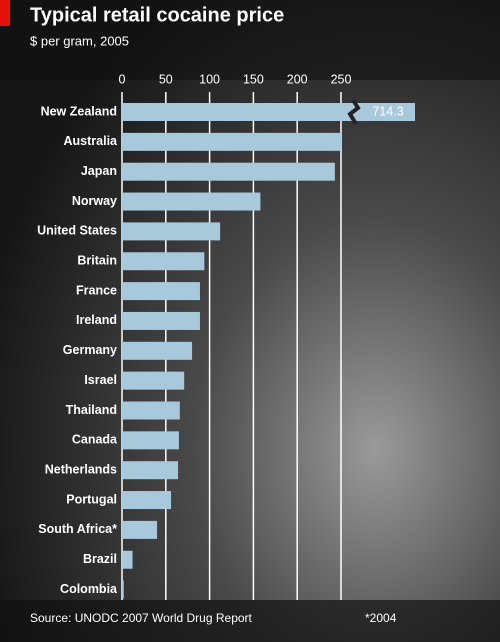 The width and height of the screenshot is (500, 642). Describe the element at coordinates (91, 499) in the screenshot. I see `category-label: Portugal` at that location.